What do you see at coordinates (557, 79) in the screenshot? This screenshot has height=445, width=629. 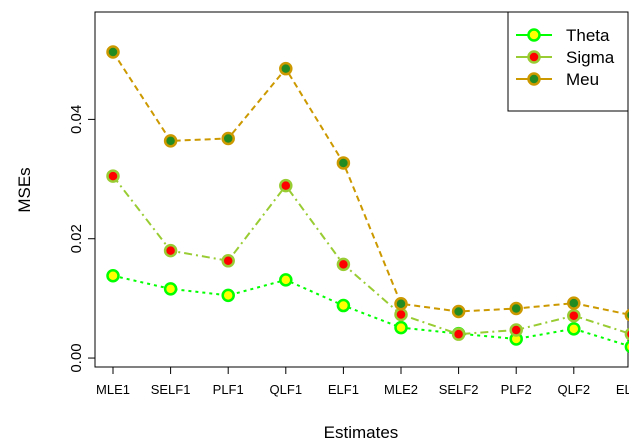 I see `legend-item-meu: Meu` at bounding box center [557, 79].